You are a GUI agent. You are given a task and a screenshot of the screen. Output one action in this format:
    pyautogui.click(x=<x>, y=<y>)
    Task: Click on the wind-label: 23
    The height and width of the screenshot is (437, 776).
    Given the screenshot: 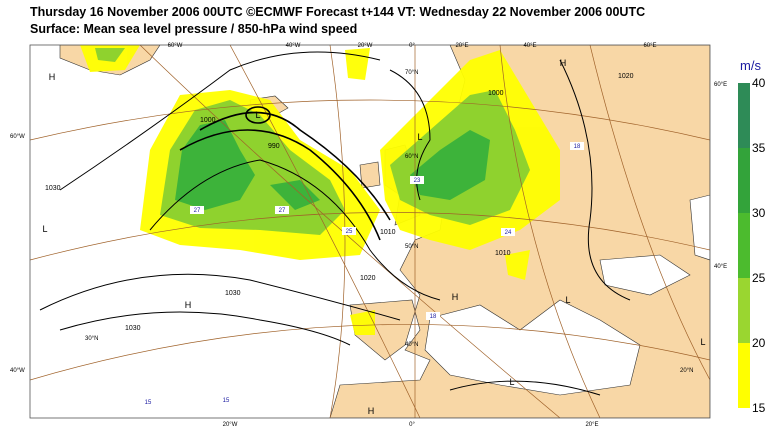 What is the action you would take?
    pyautogui.click(x=417, y=181)
    